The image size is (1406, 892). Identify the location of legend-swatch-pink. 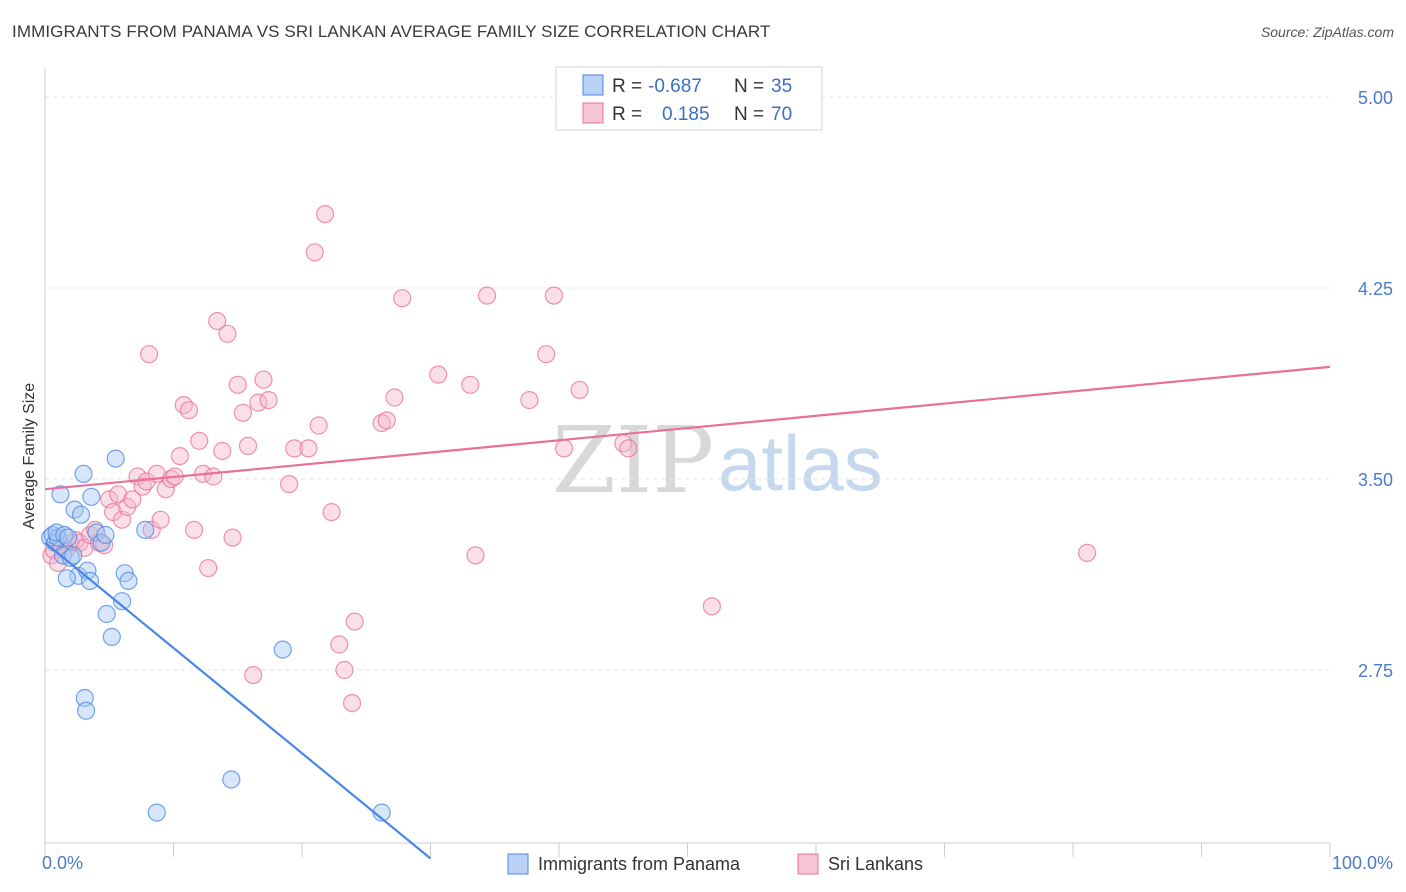
(593, 113).